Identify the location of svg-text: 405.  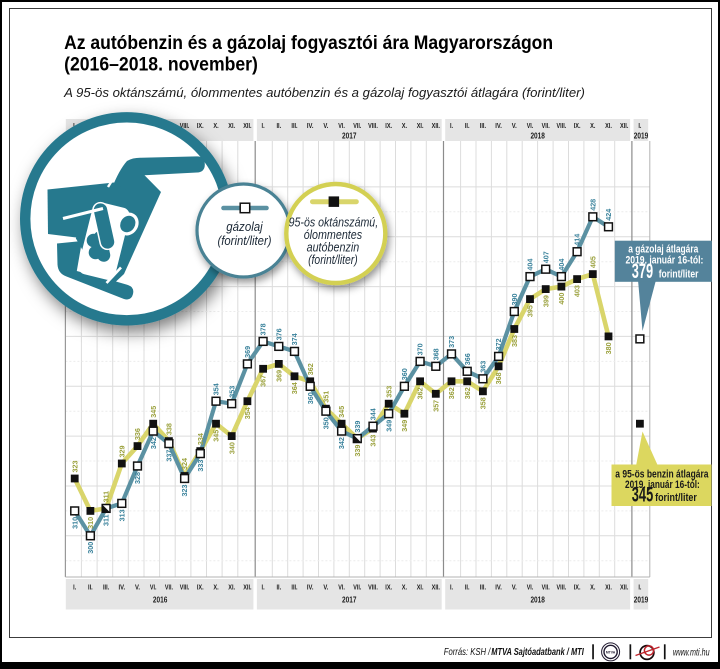
(592, 262).